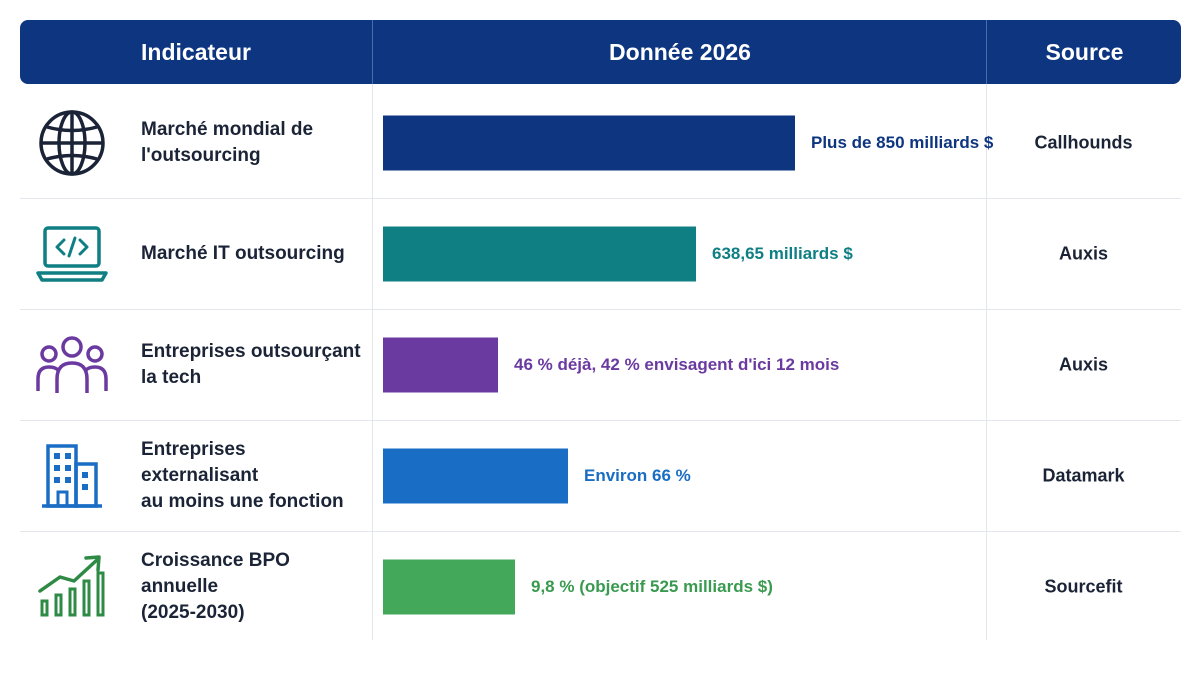 The width and height of the screenshot is (1200, 675). I want to click on indicator-label: Marché mondial de l'outsourcing, so click(251, 143).